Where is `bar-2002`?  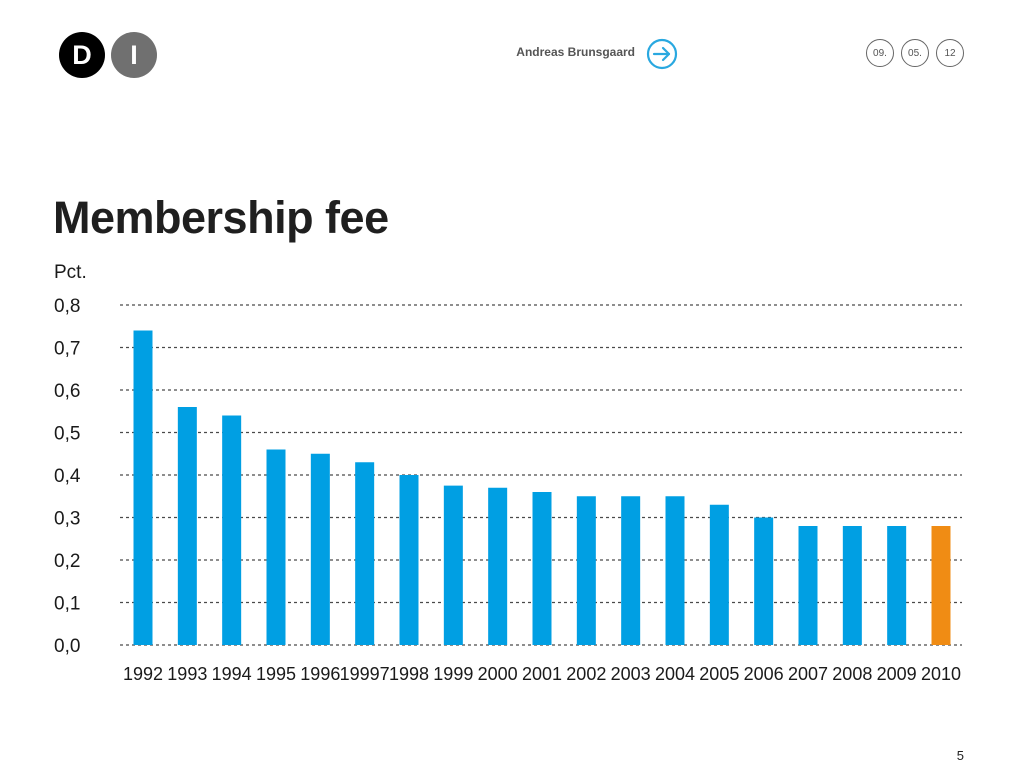
bar-2002 is located at coordinates (586, 570).